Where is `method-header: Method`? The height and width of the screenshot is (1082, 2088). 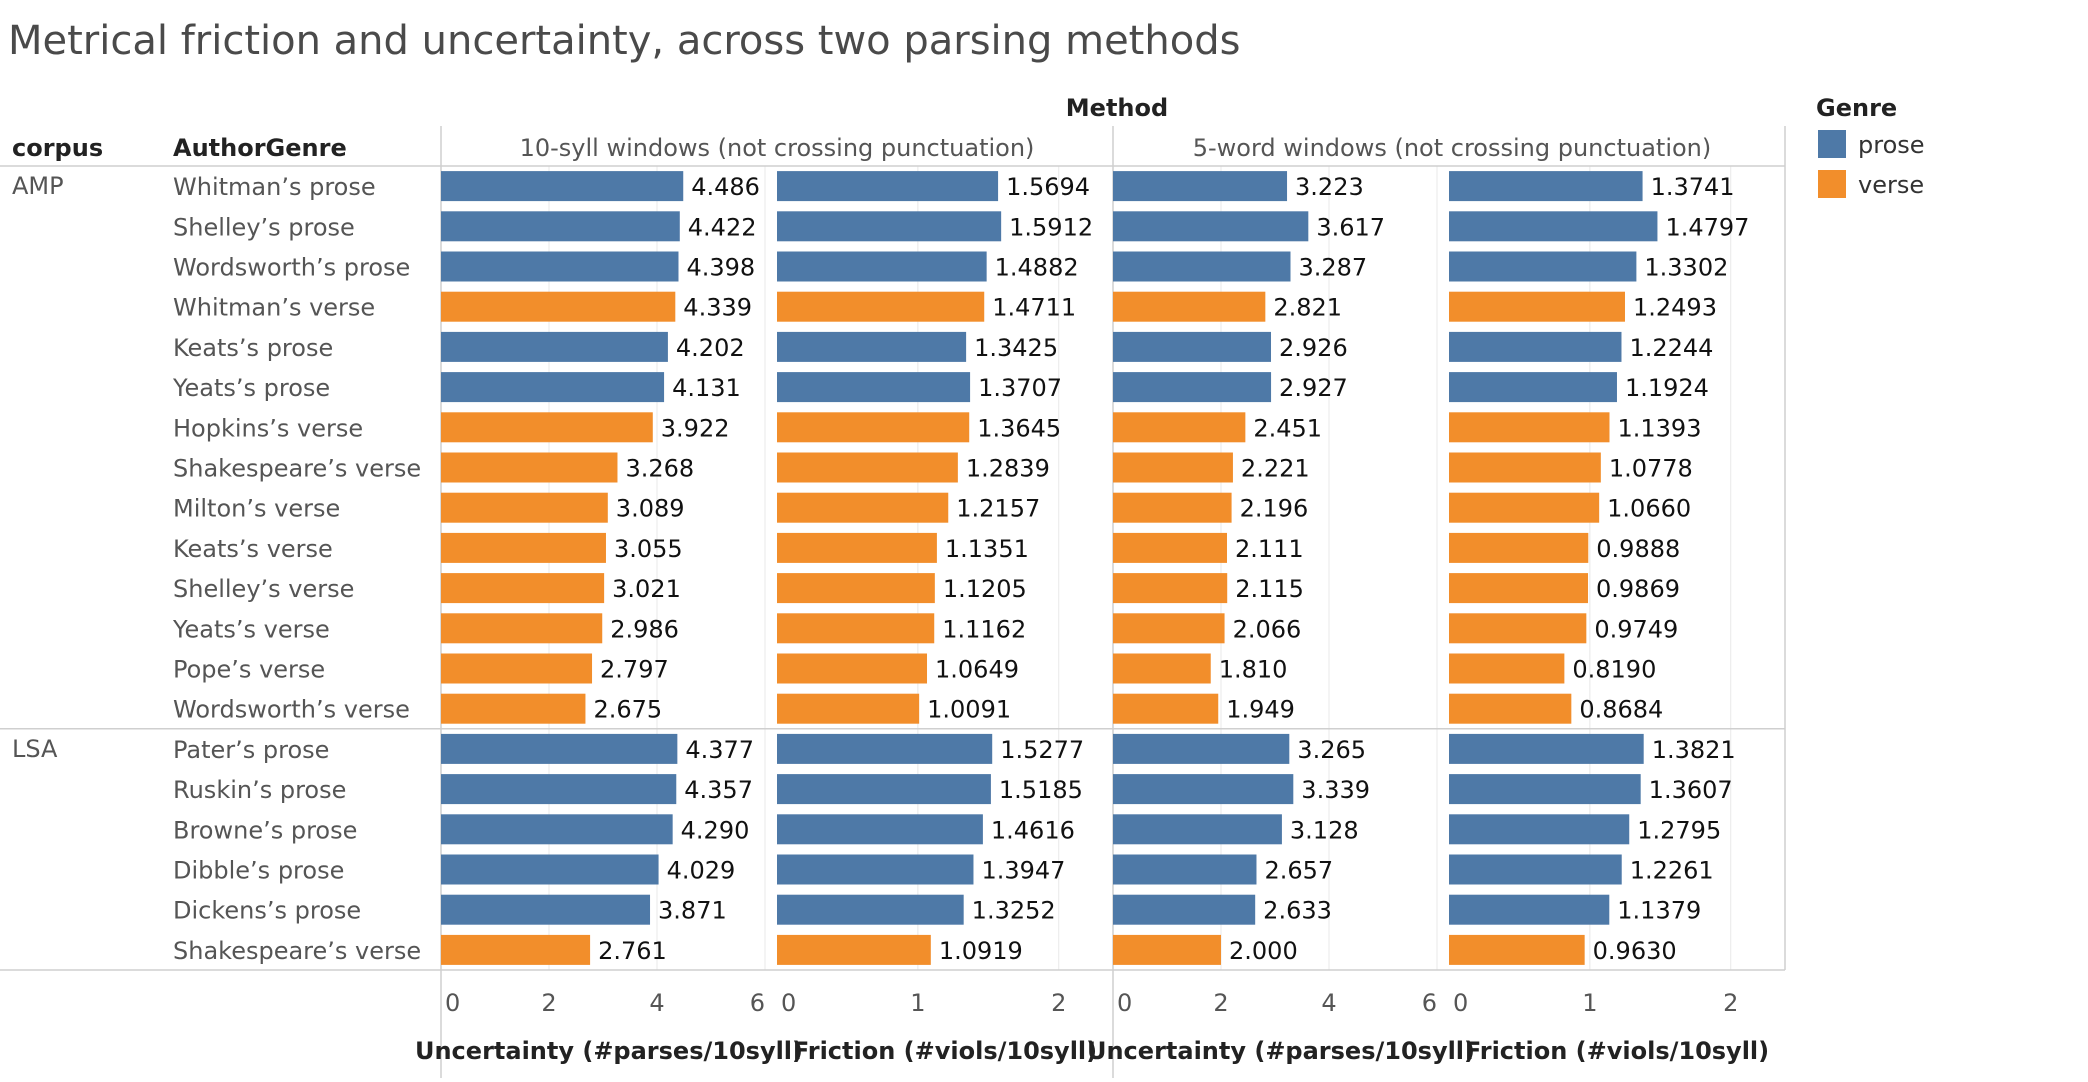 method-header: Method is located at coordinates (1117, 108).